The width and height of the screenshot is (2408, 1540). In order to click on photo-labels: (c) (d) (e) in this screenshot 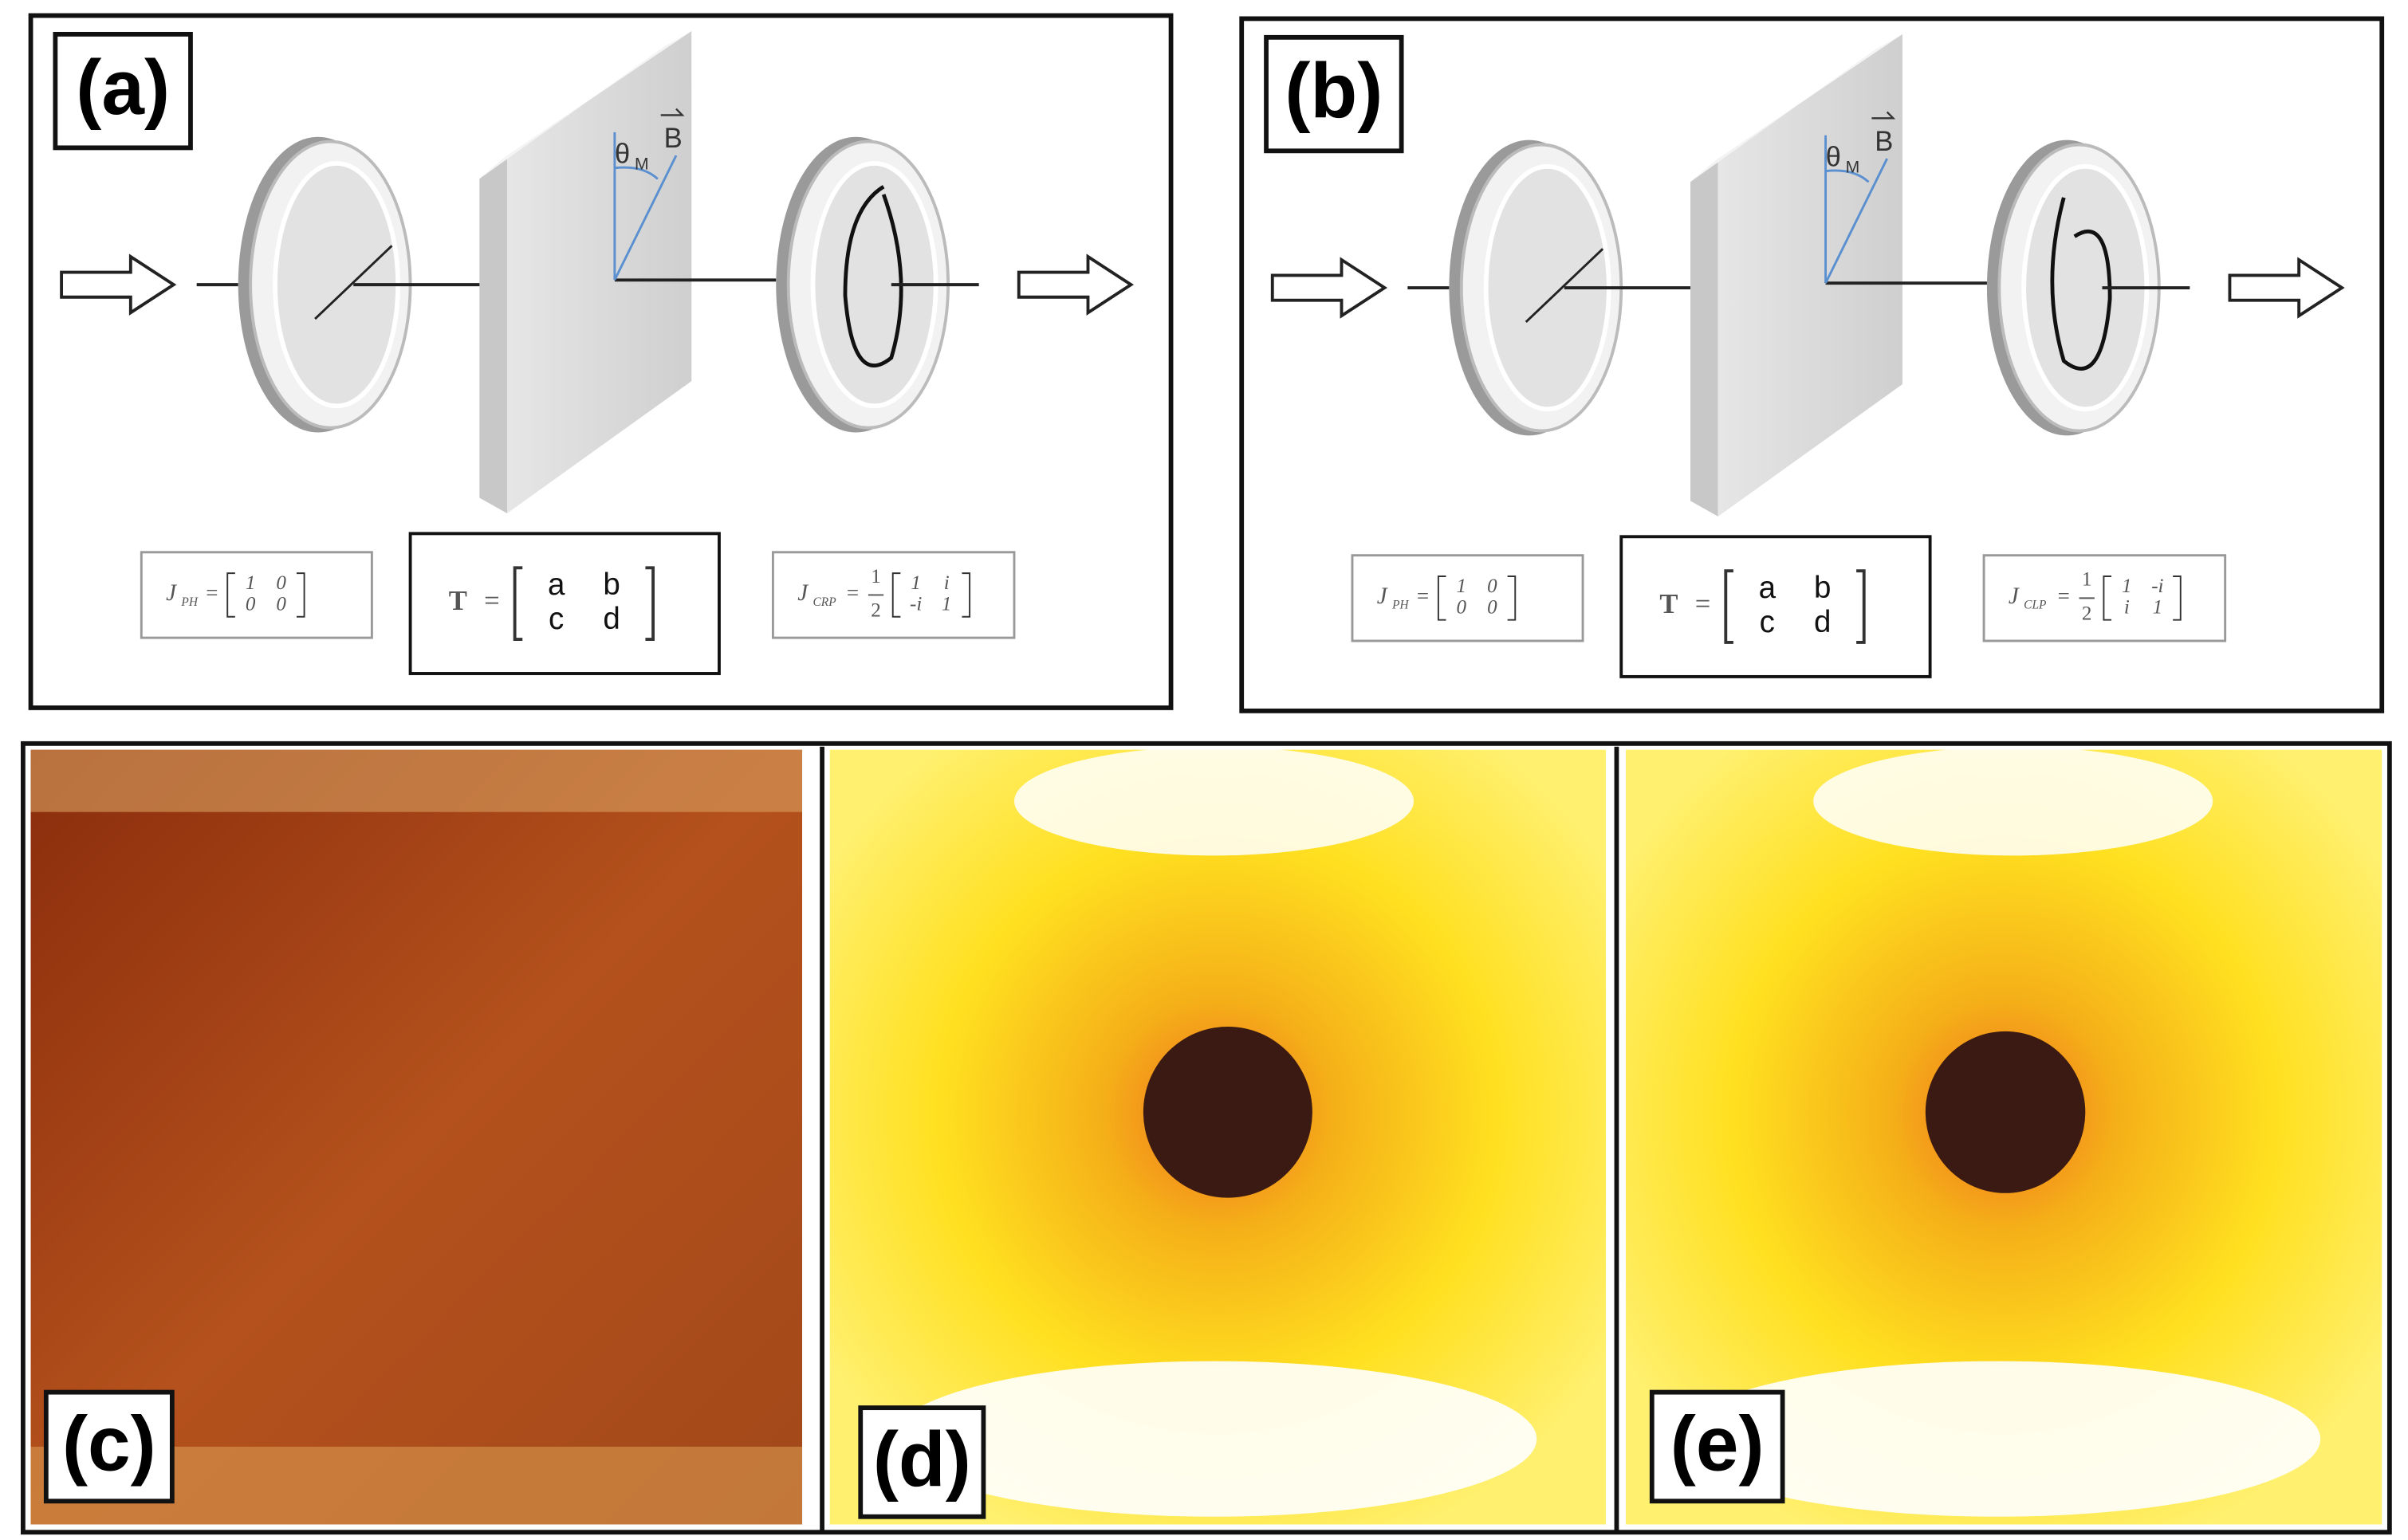, I will do `click(914, 1454)`.